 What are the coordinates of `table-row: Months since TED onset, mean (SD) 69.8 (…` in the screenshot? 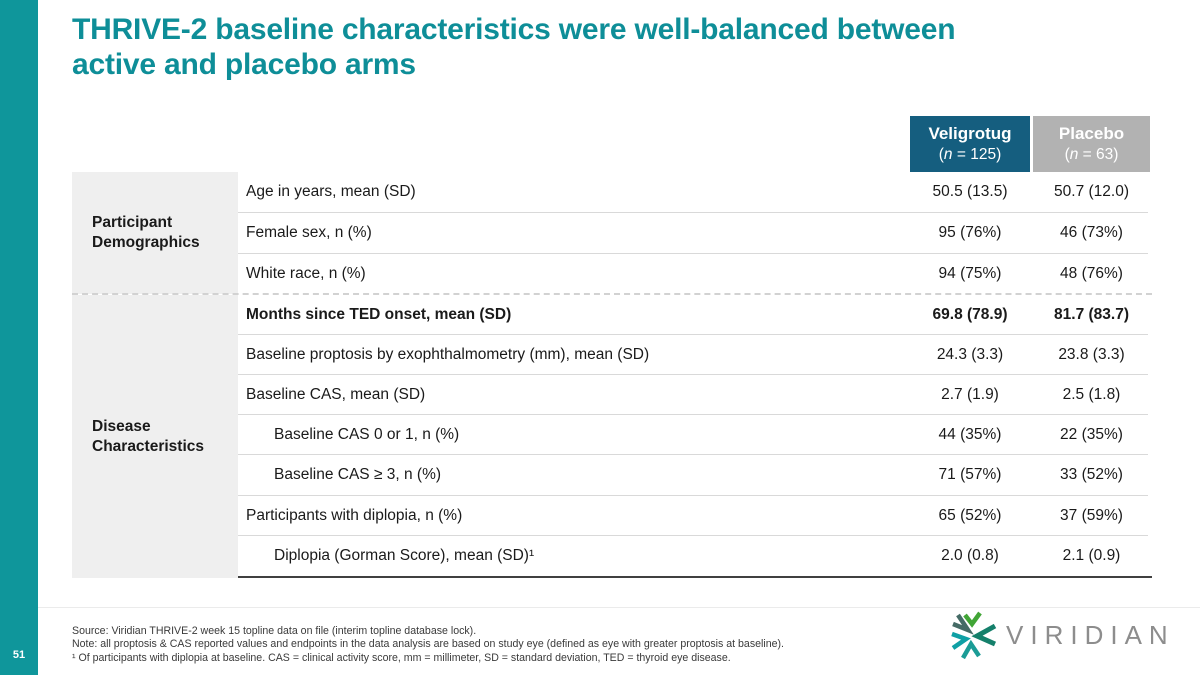 It's located at (612, 314).